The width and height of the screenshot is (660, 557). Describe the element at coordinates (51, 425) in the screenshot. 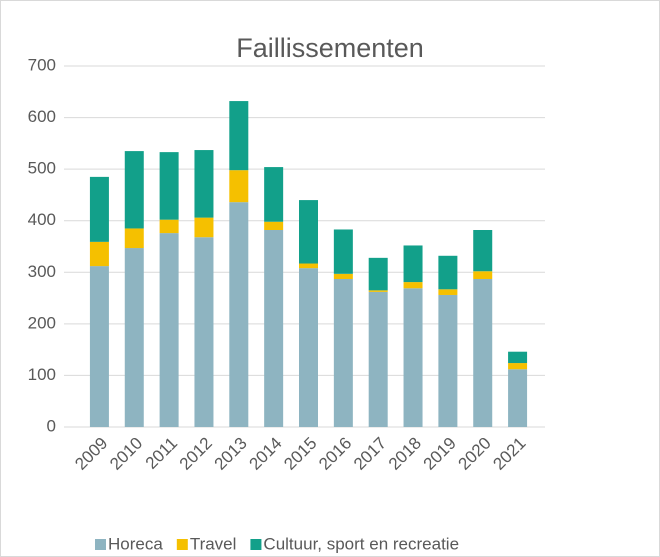

I see `y-tick-label: 0` at that location.